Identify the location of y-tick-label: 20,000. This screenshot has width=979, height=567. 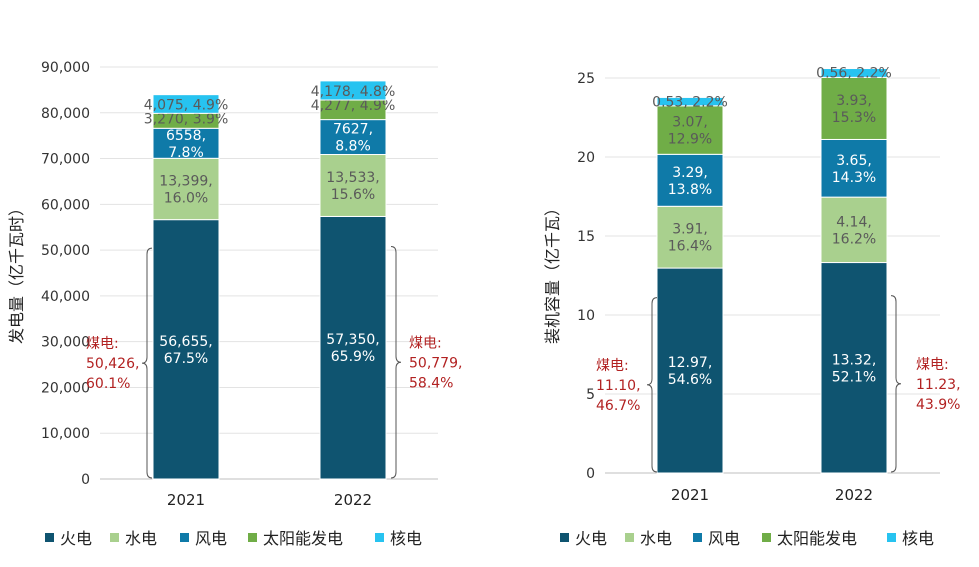
(65, 388).